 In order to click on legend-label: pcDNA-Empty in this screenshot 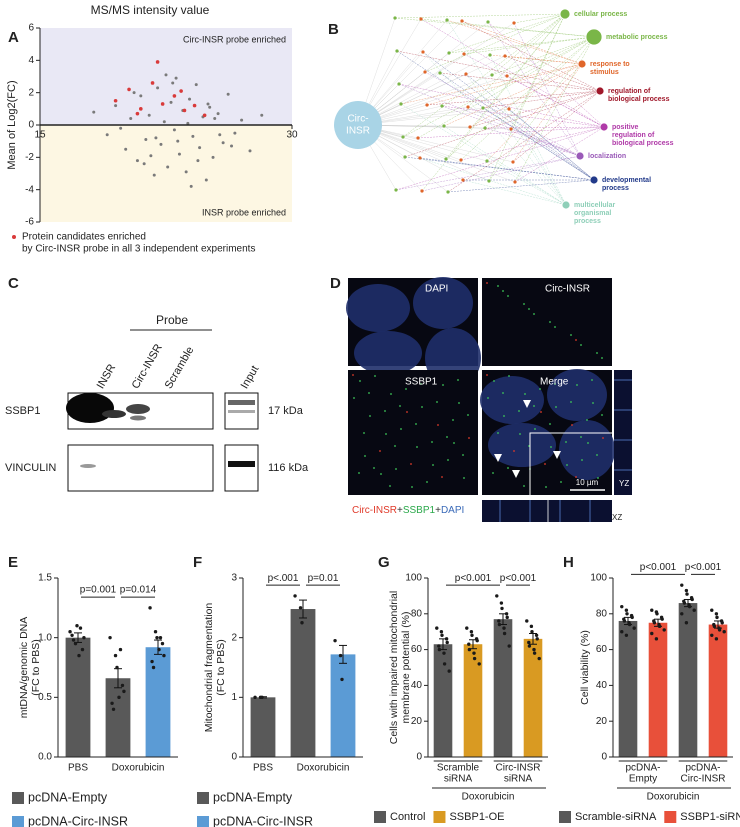, I will do `click(68, 797)`.